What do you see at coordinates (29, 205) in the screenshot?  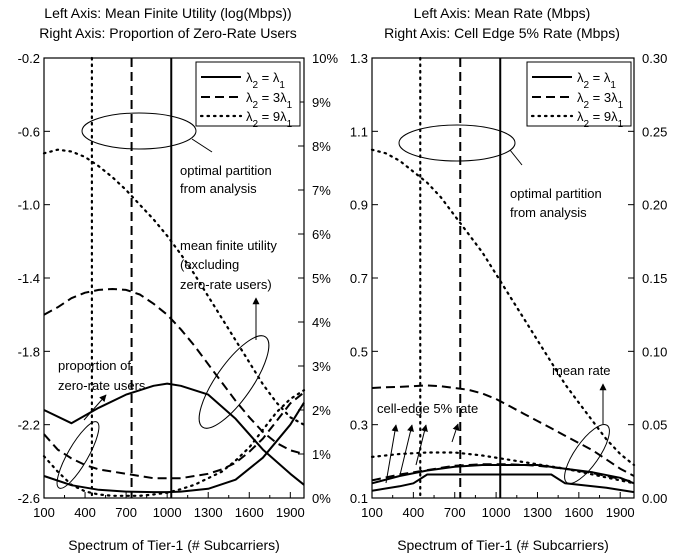 I see `left-y-left-tick-label: -1.0` at bounding box center [29, 205].